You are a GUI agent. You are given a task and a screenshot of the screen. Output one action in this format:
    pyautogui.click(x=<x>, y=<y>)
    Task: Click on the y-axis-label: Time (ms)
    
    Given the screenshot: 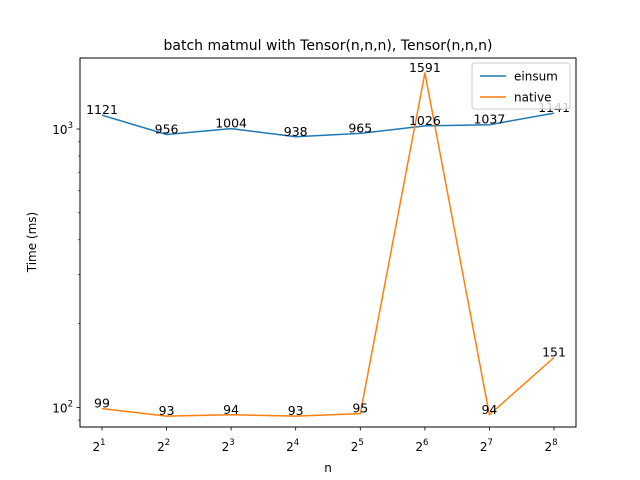 What is the action you would take?
    pyautogui.click(x=32, y=243)
    